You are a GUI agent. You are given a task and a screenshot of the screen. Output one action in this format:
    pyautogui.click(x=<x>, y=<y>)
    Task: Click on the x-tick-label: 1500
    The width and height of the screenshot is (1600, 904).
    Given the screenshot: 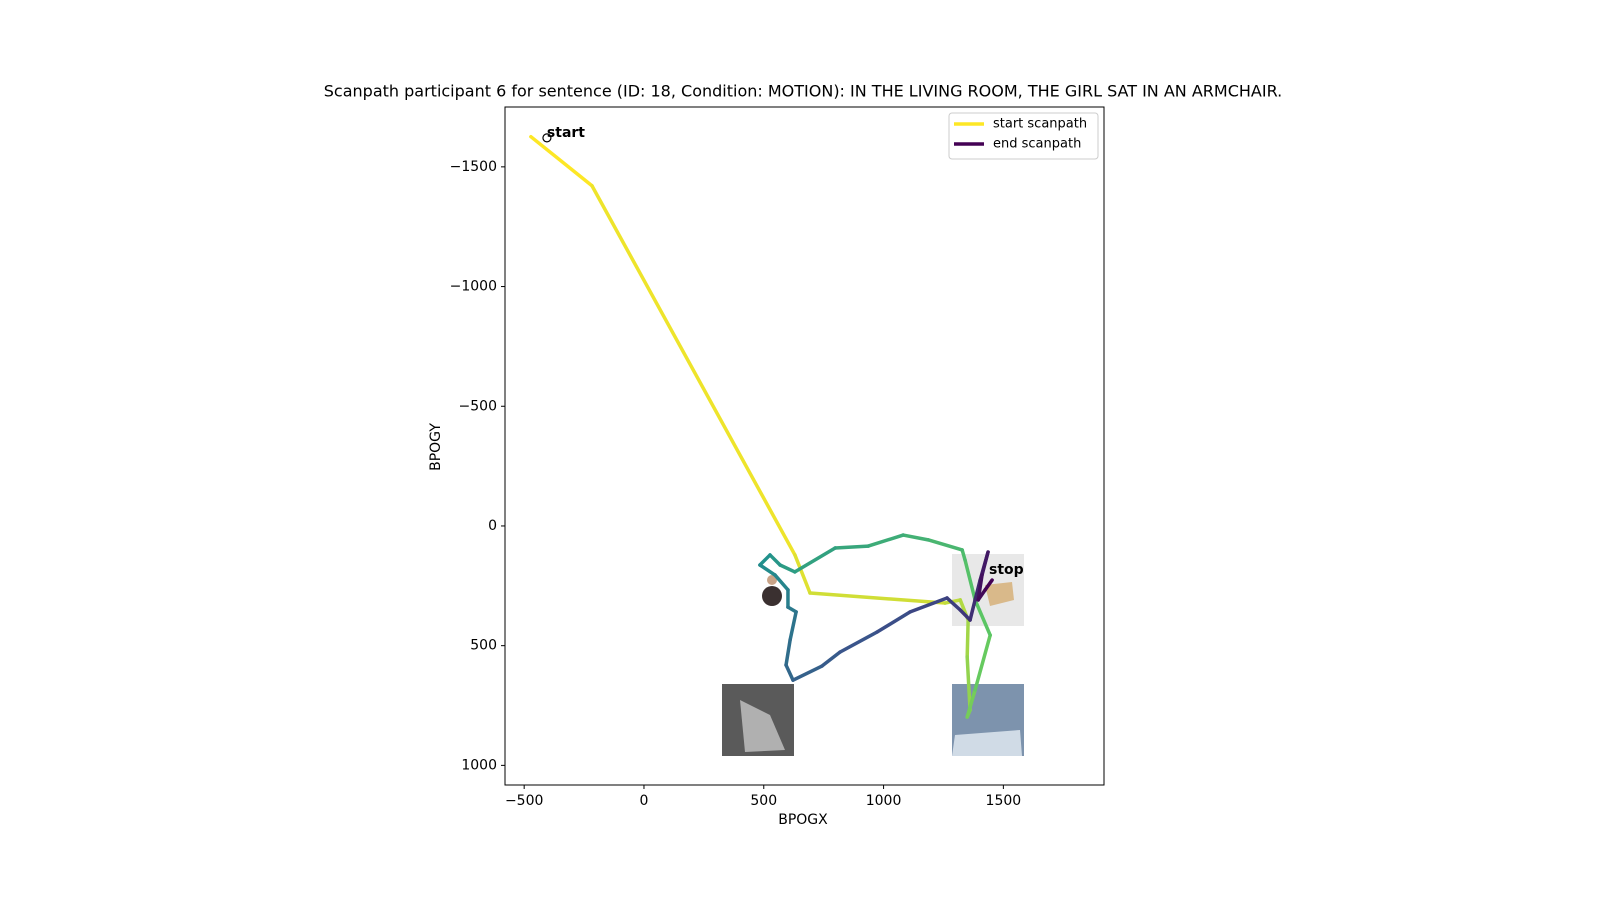 What is the action you would take?
    pyautogui.click(x=1004, y=801)
    